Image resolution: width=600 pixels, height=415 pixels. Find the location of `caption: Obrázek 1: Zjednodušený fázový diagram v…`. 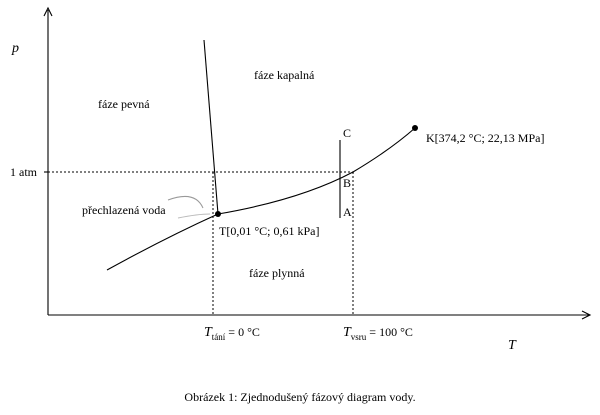

caption: Obrázek 1: Zjednodušený fázový diagram v… is located at coordinates (299, 397).